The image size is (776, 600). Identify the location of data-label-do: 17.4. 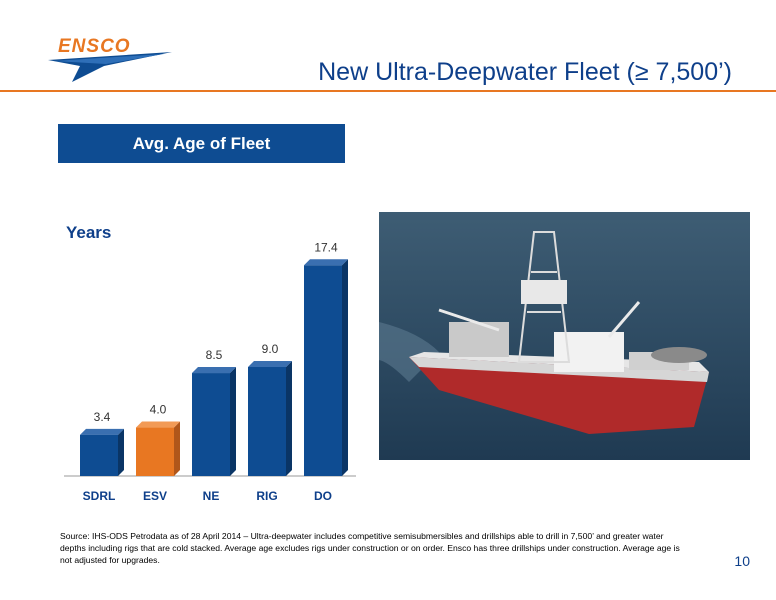
(326, 247).